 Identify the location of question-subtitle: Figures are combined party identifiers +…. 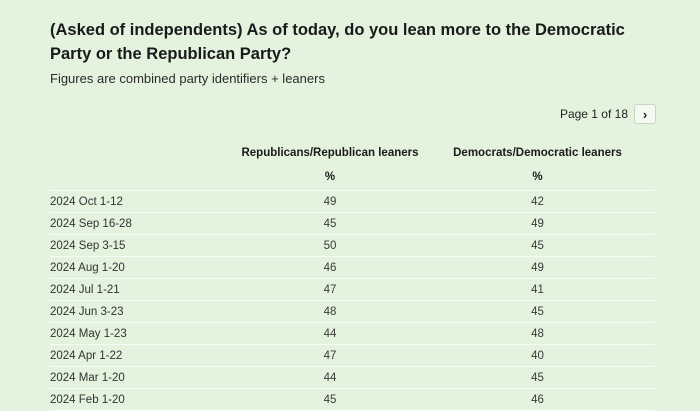
(187, 78).